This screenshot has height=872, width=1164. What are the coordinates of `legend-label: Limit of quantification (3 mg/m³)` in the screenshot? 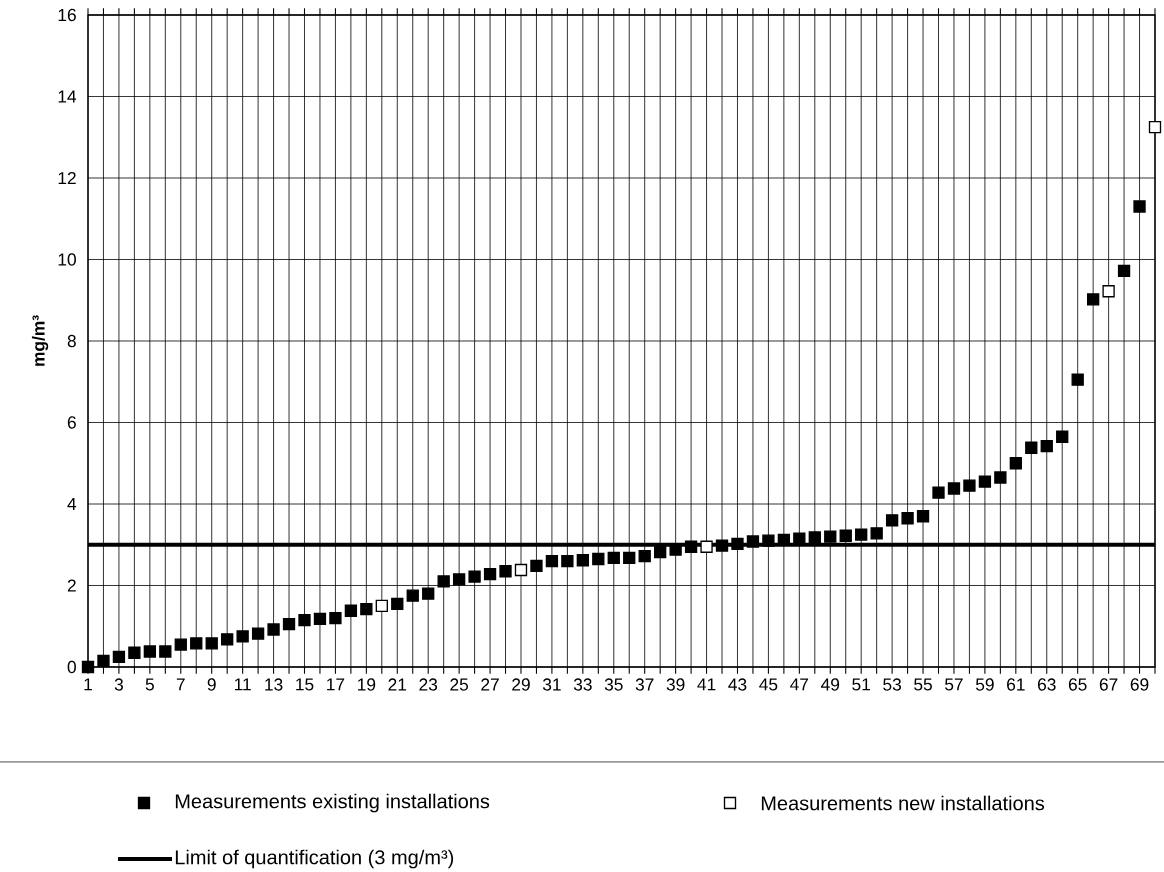 It's located at (314, 859).